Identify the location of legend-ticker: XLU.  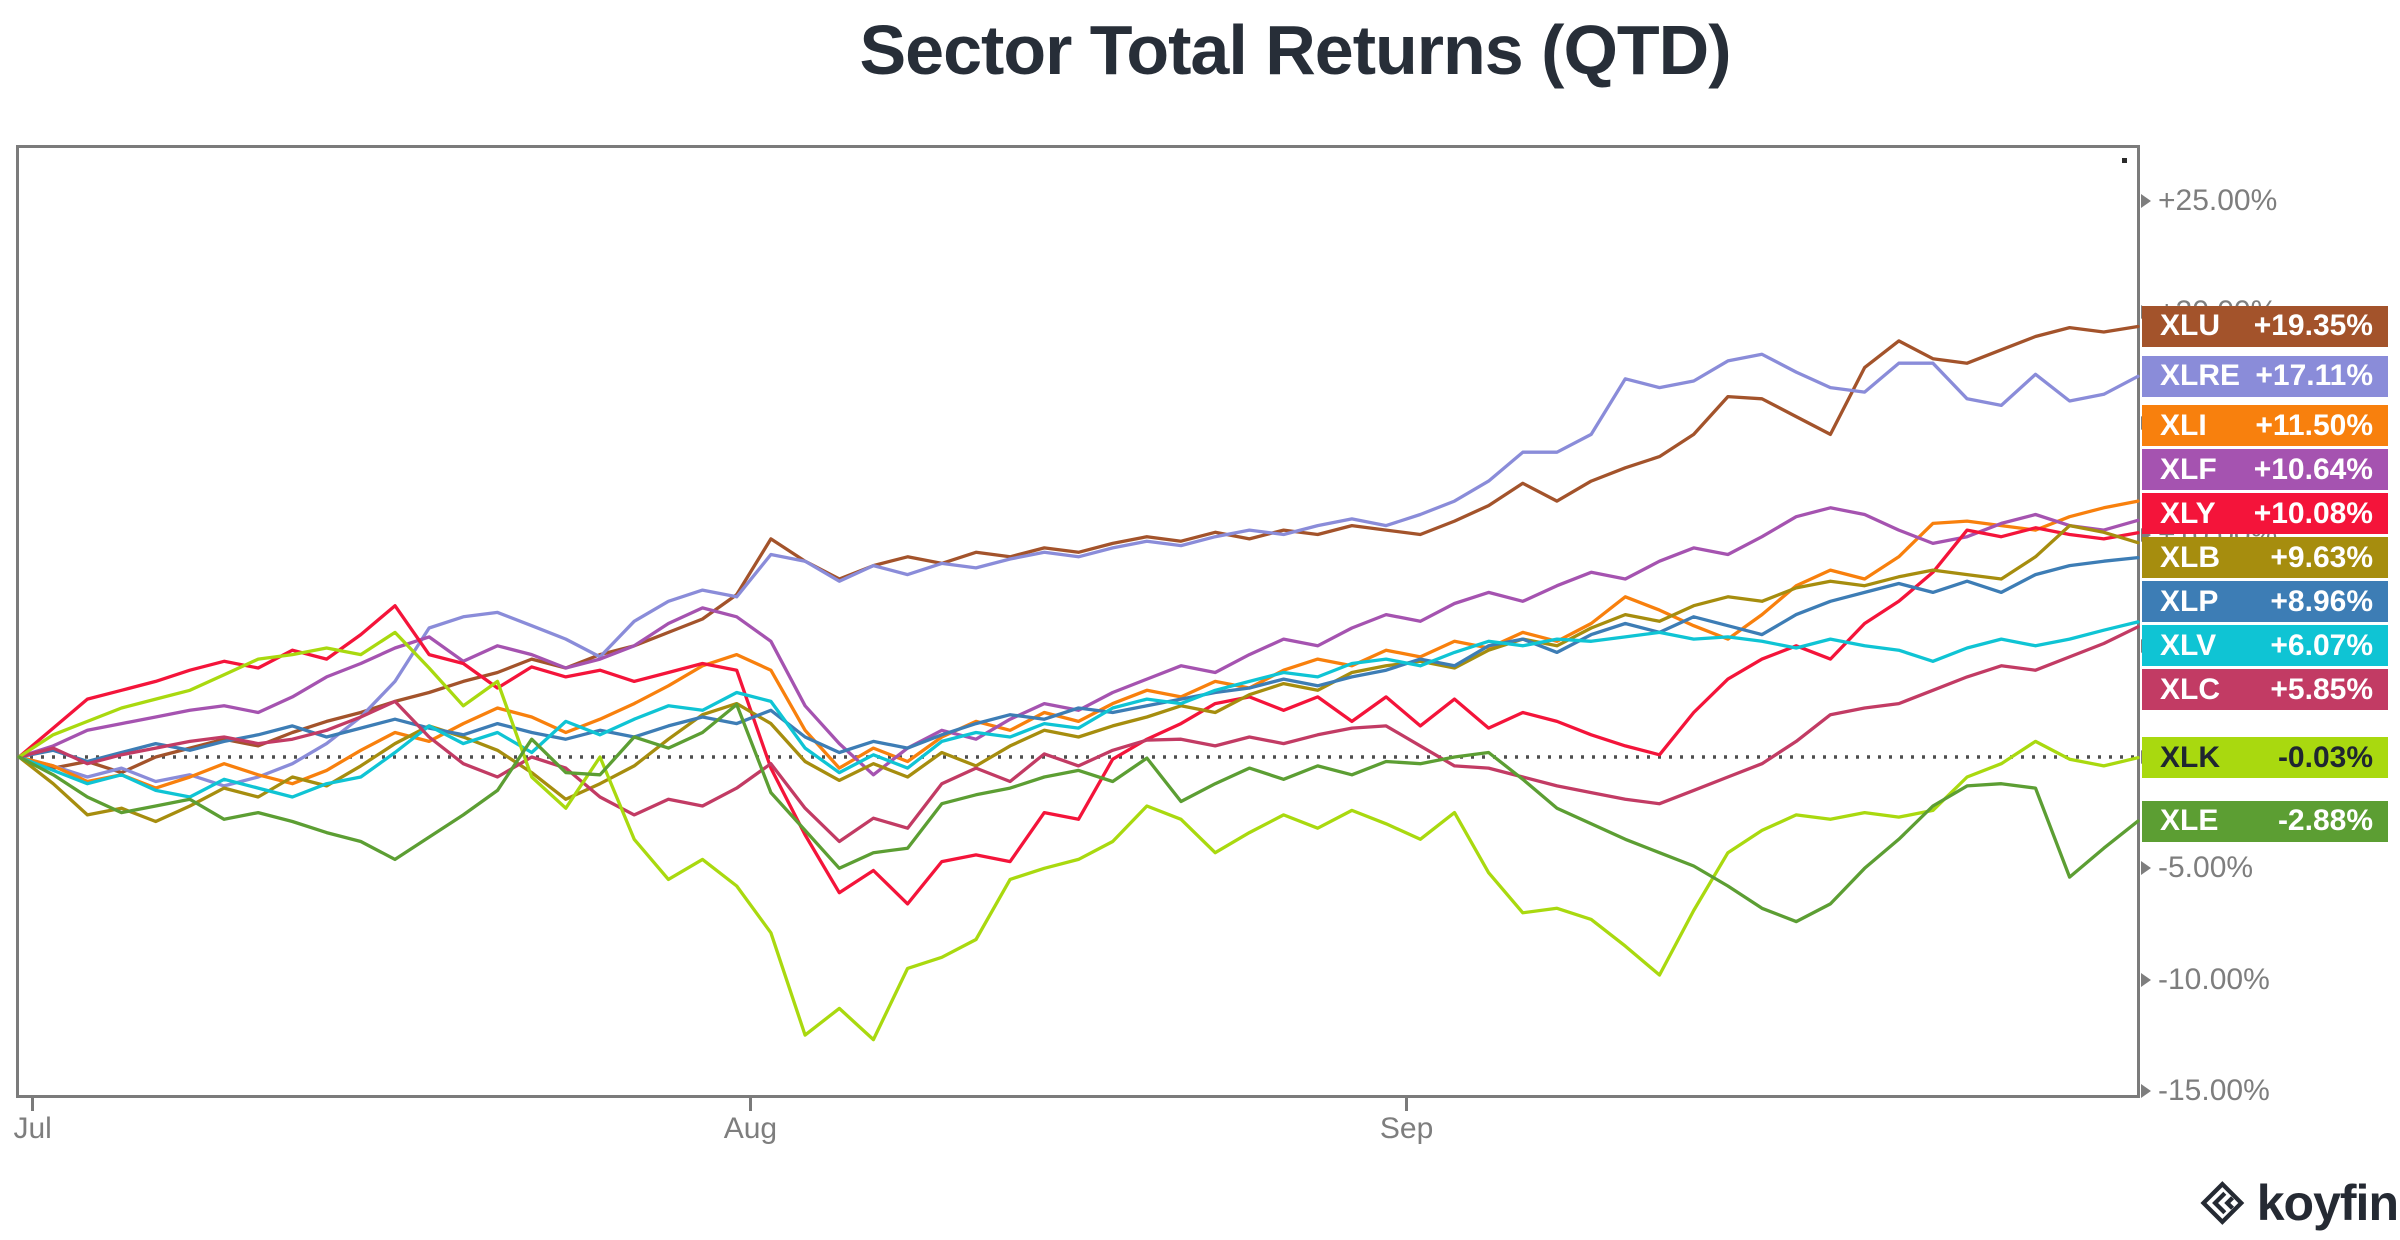
(2190, 326).